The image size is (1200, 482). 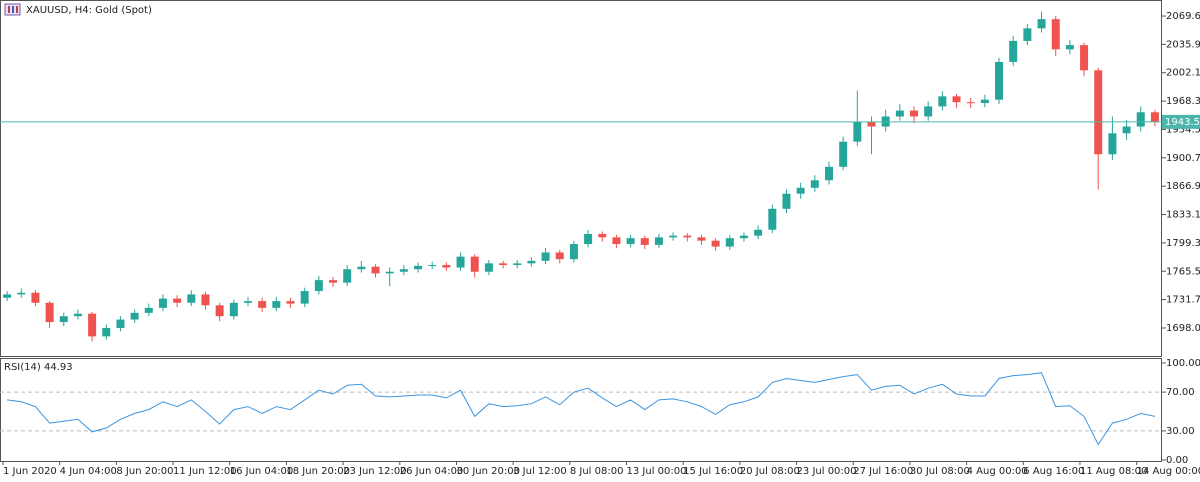 What do you see at coordinates (713, 471) in the screenshot?
I see `x-tick-label: 15 Jul 16:00` at bounding box center [713, 471].